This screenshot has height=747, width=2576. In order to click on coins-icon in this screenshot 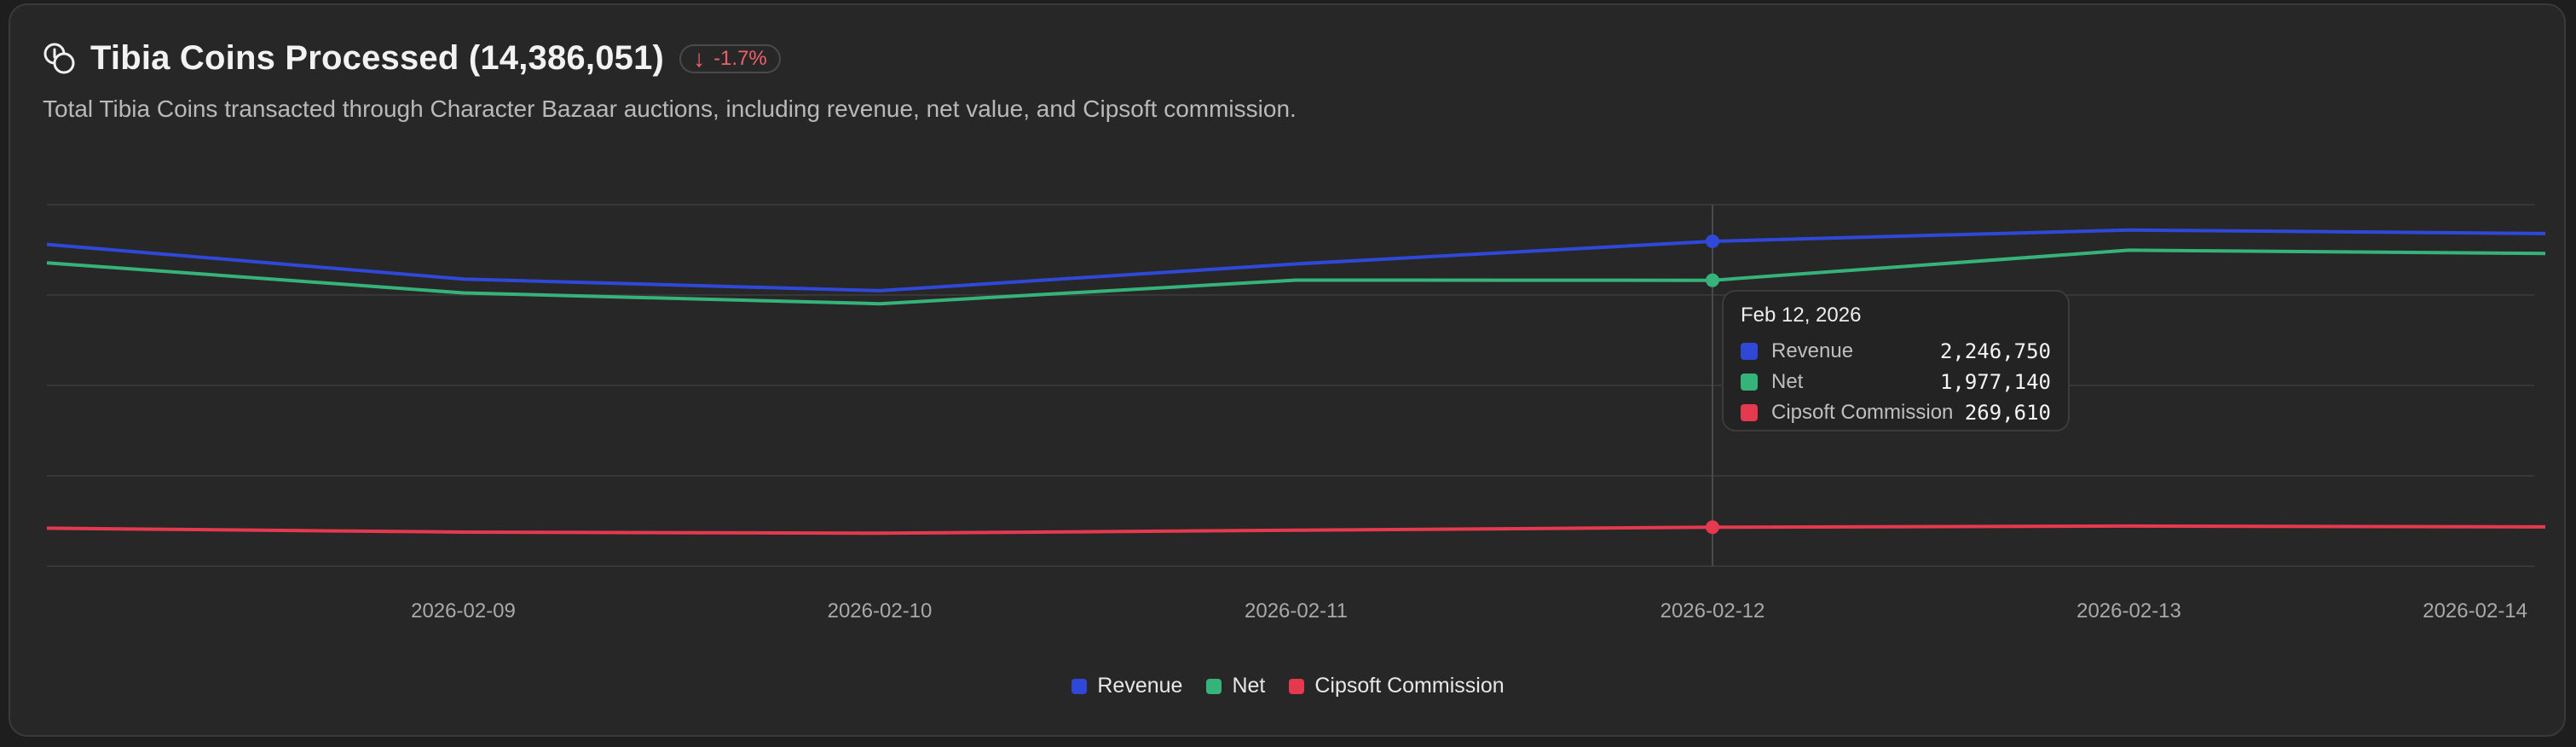, I will do `click(59, 58)`.